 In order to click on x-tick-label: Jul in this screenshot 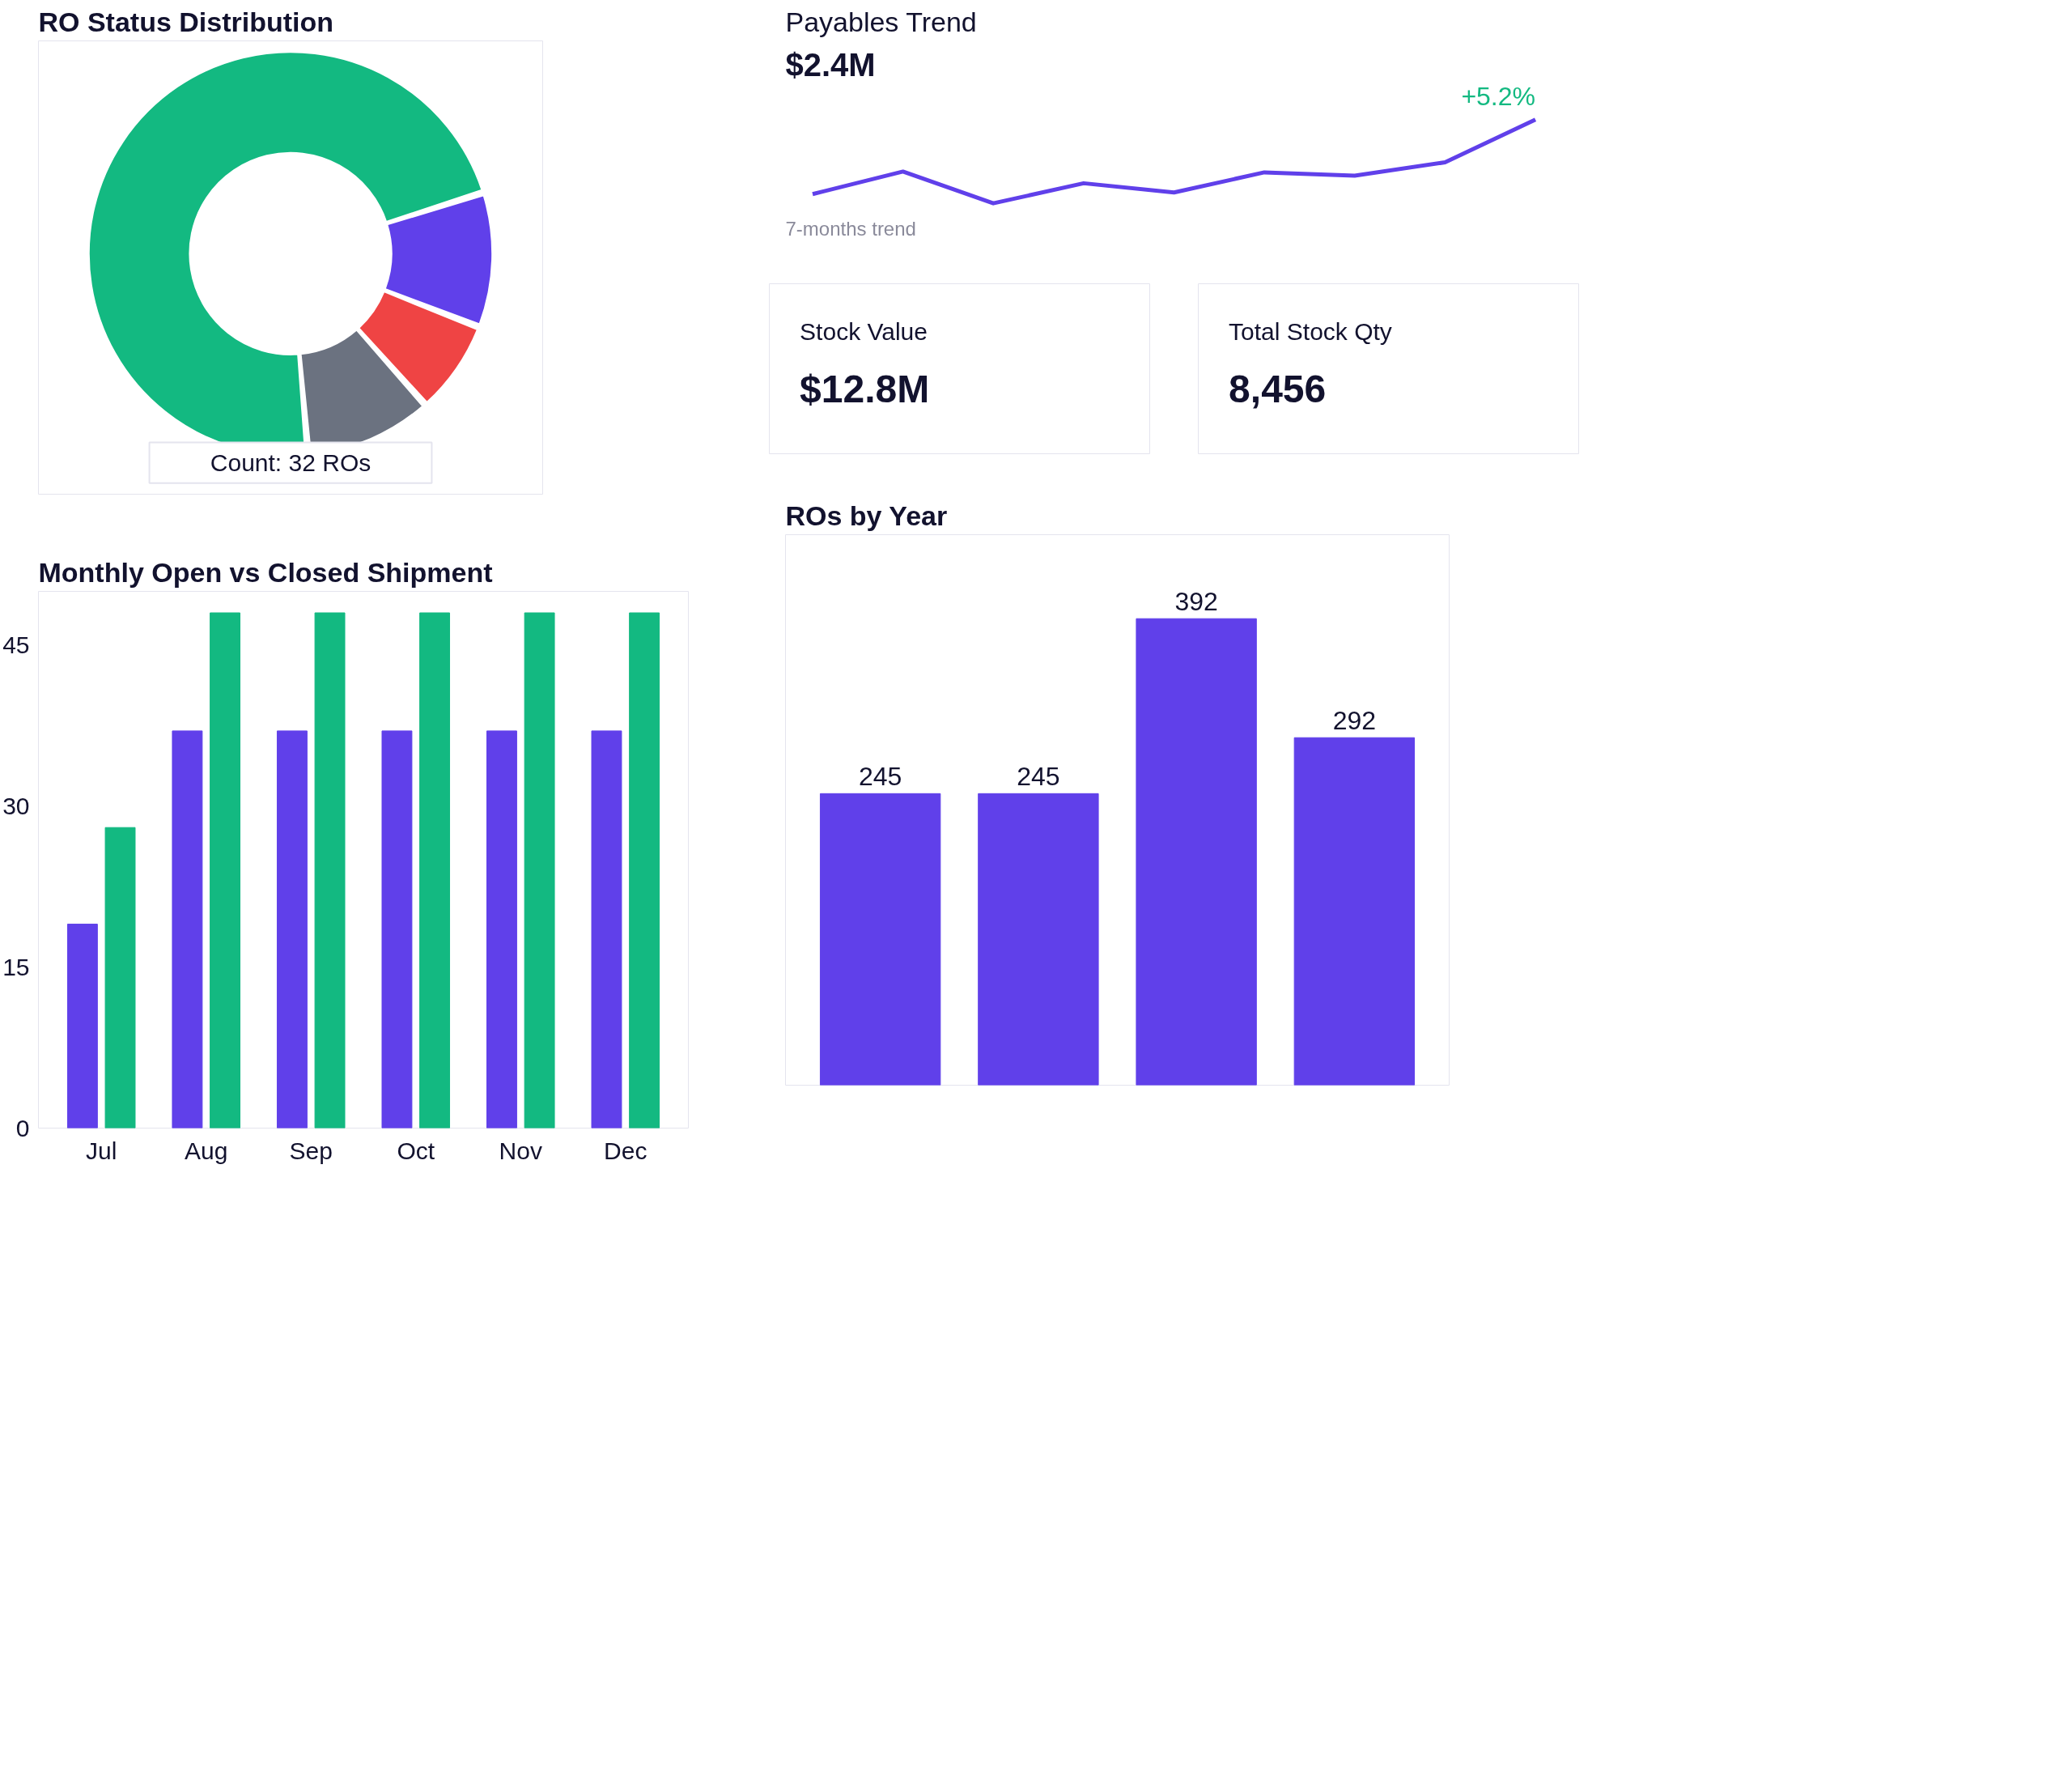, I will do `click(101, 1150)`.